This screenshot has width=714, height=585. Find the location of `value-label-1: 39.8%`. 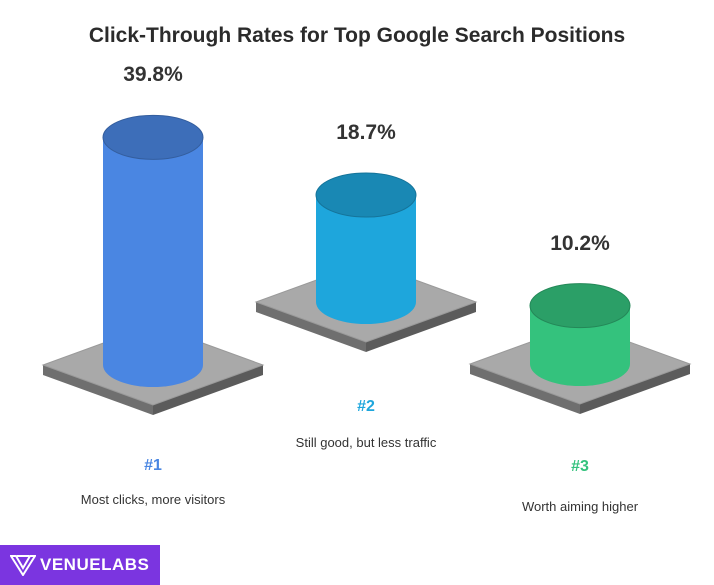

value-label-1: 39.8% is located at coordinates (153, 75).